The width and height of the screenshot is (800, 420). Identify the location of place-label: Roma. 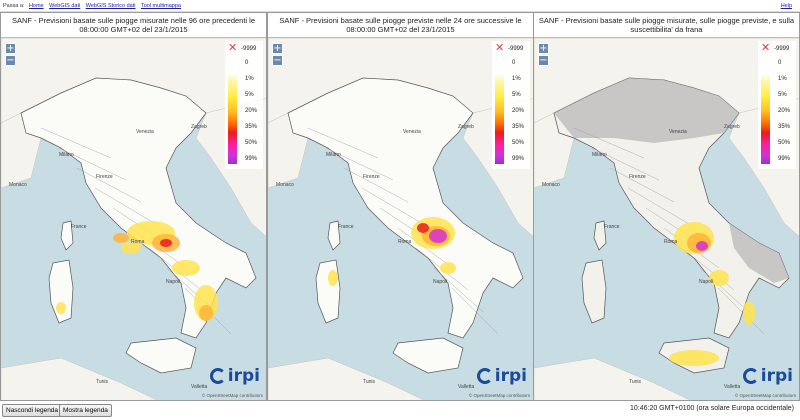
(671, 242).